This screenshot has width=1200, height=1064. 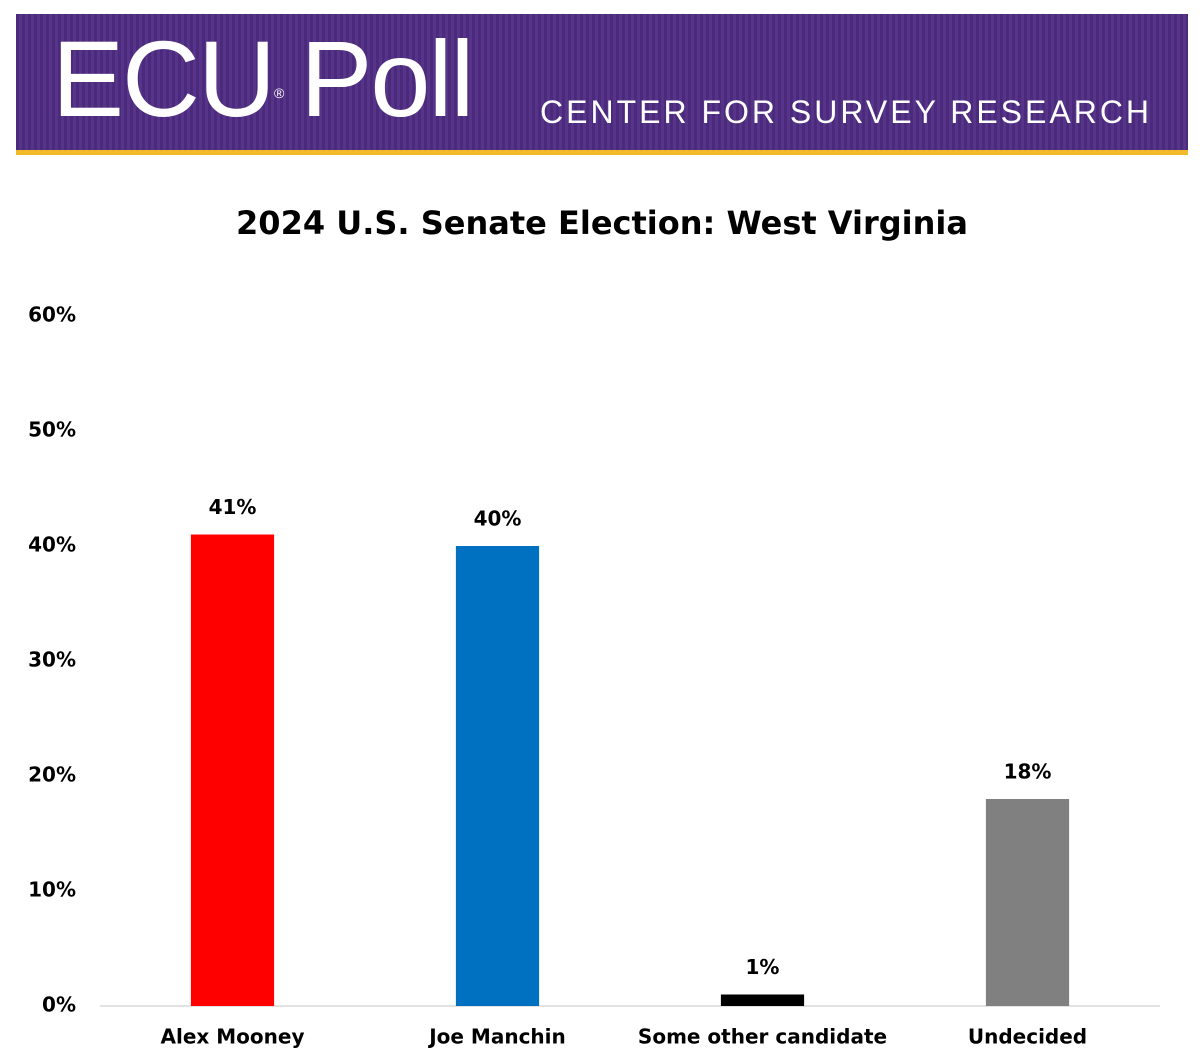 What do you see at coordinates (762, 1037) in the screenshot?
I see `x-tick-label: Some other candidate` at bounding box center [762, 1037].